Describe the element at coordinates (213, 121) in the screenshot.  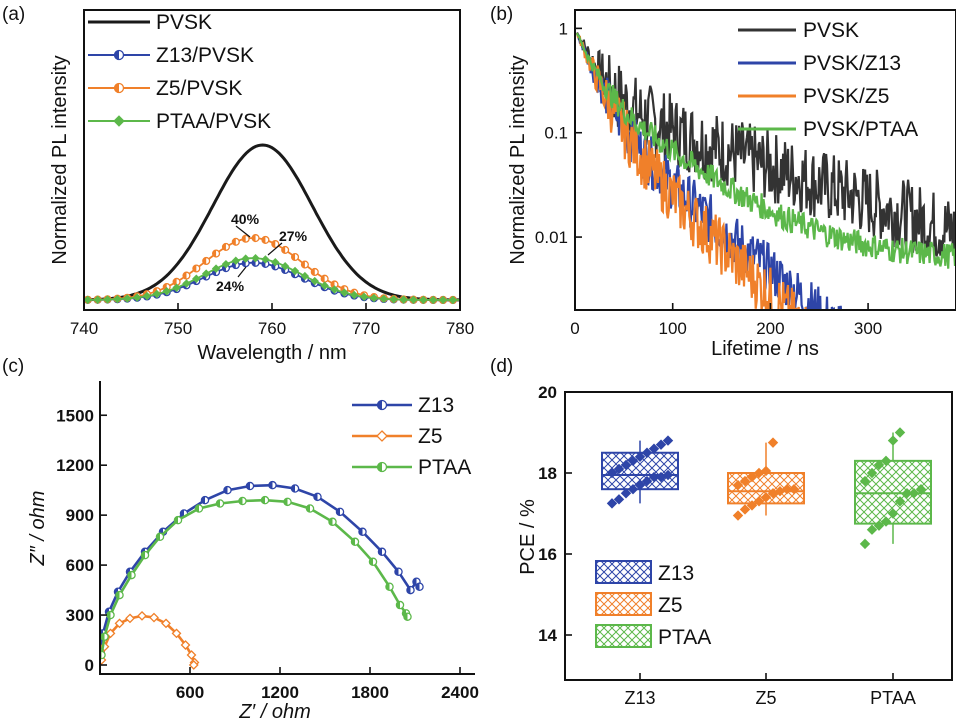
I see `legend-label-ptaa-pvsk: PTAA/PVSK` at that location.